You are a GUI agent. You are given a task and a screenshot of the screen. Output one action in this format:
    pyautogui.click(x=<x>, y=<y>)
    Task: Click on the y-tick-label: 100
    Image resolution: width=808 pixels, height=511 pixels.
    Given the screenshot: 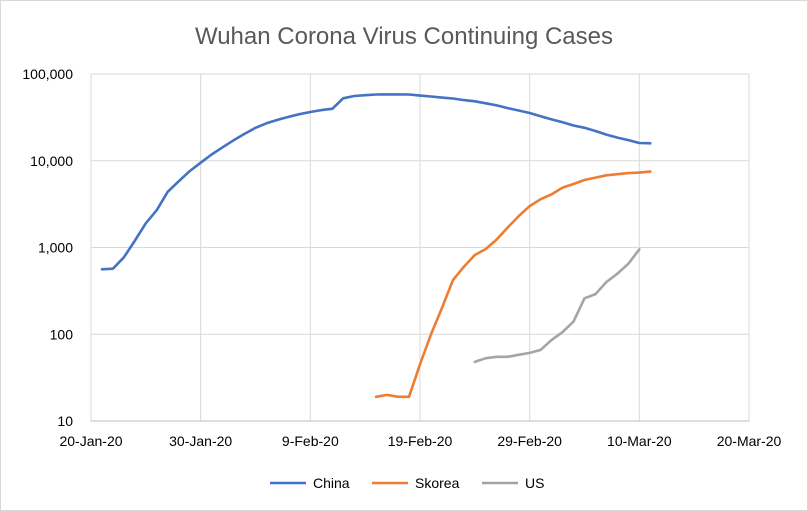 What is the action you would take?
    pyautogui.click(x=62, y=334)
    